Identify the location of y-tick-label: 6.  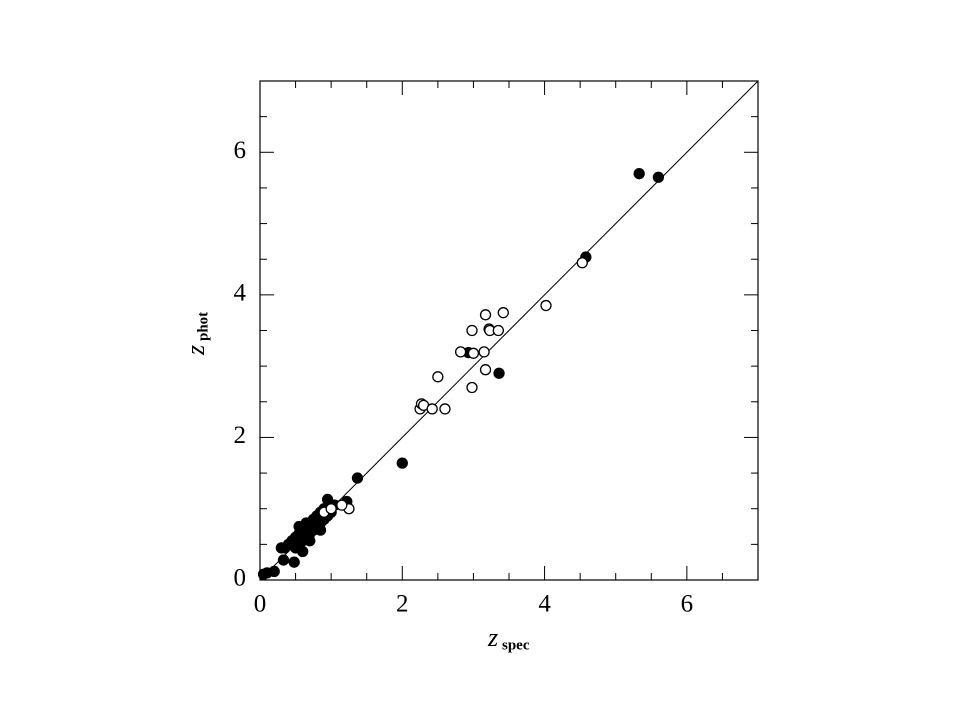
(240, 150).